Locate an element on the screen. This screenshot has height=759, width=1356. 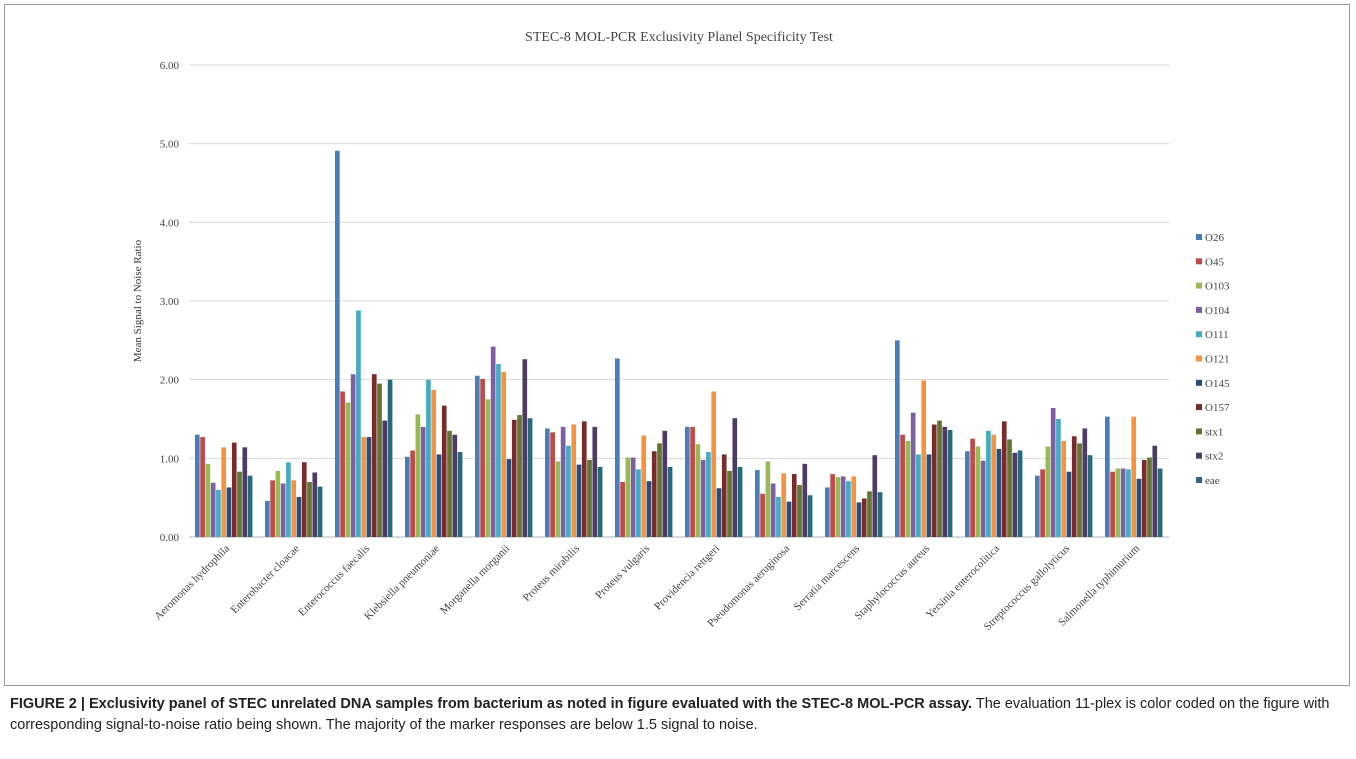
y-tick-label: 0.00 is located at coordinates (170, 538).